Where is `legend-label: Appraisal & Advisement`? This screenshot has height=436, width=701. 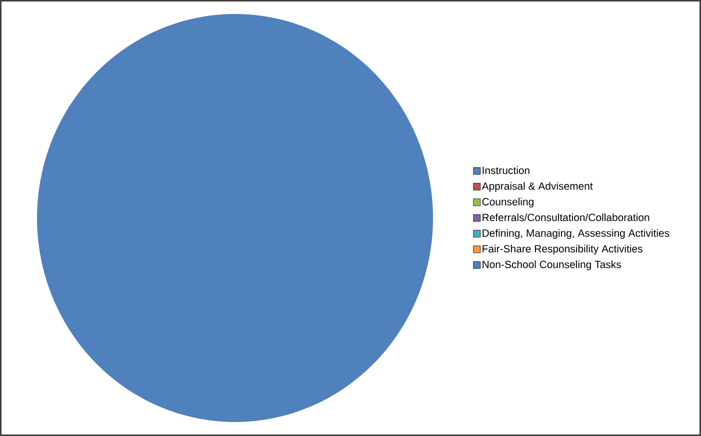 legend-label: Appraisal & Advisement is located at coordinates (537, 187).